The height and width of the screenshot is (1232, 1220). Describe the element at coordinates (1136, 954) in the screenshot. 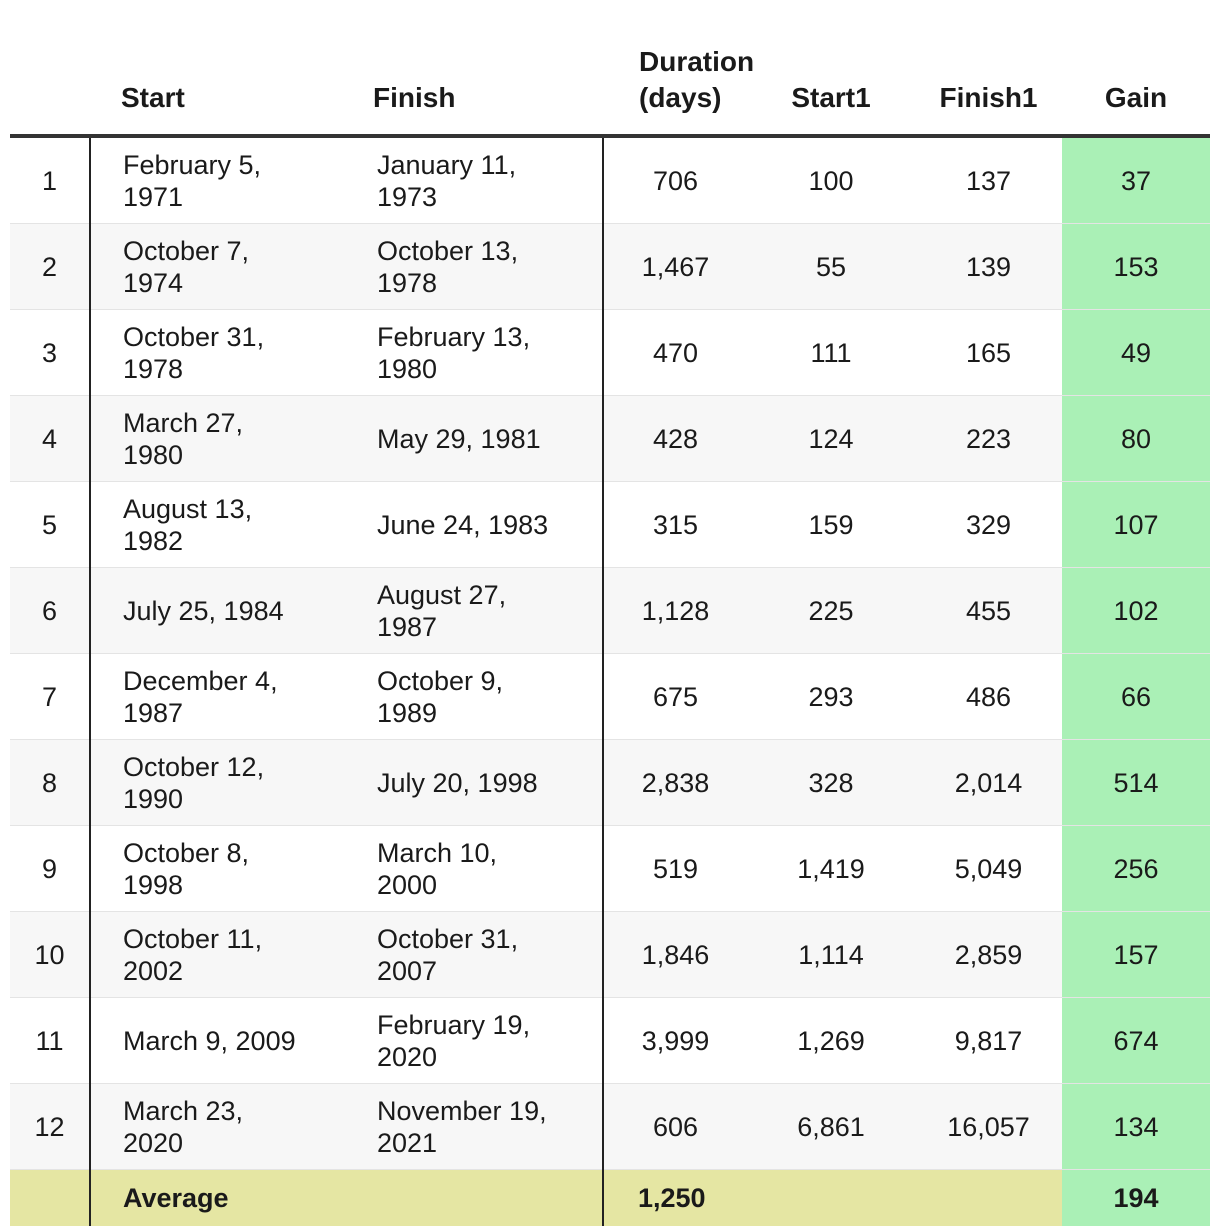

I see `gain-cell: 157` at that location.